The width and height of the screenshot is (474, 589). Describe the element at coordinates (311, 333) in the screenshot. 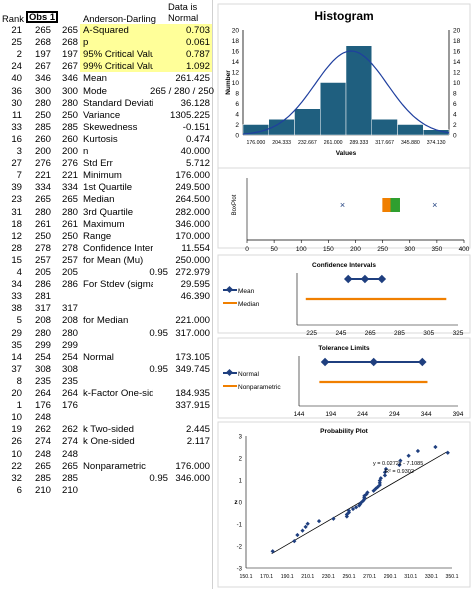

I see `interval-x-tick-2: 225` at that location.